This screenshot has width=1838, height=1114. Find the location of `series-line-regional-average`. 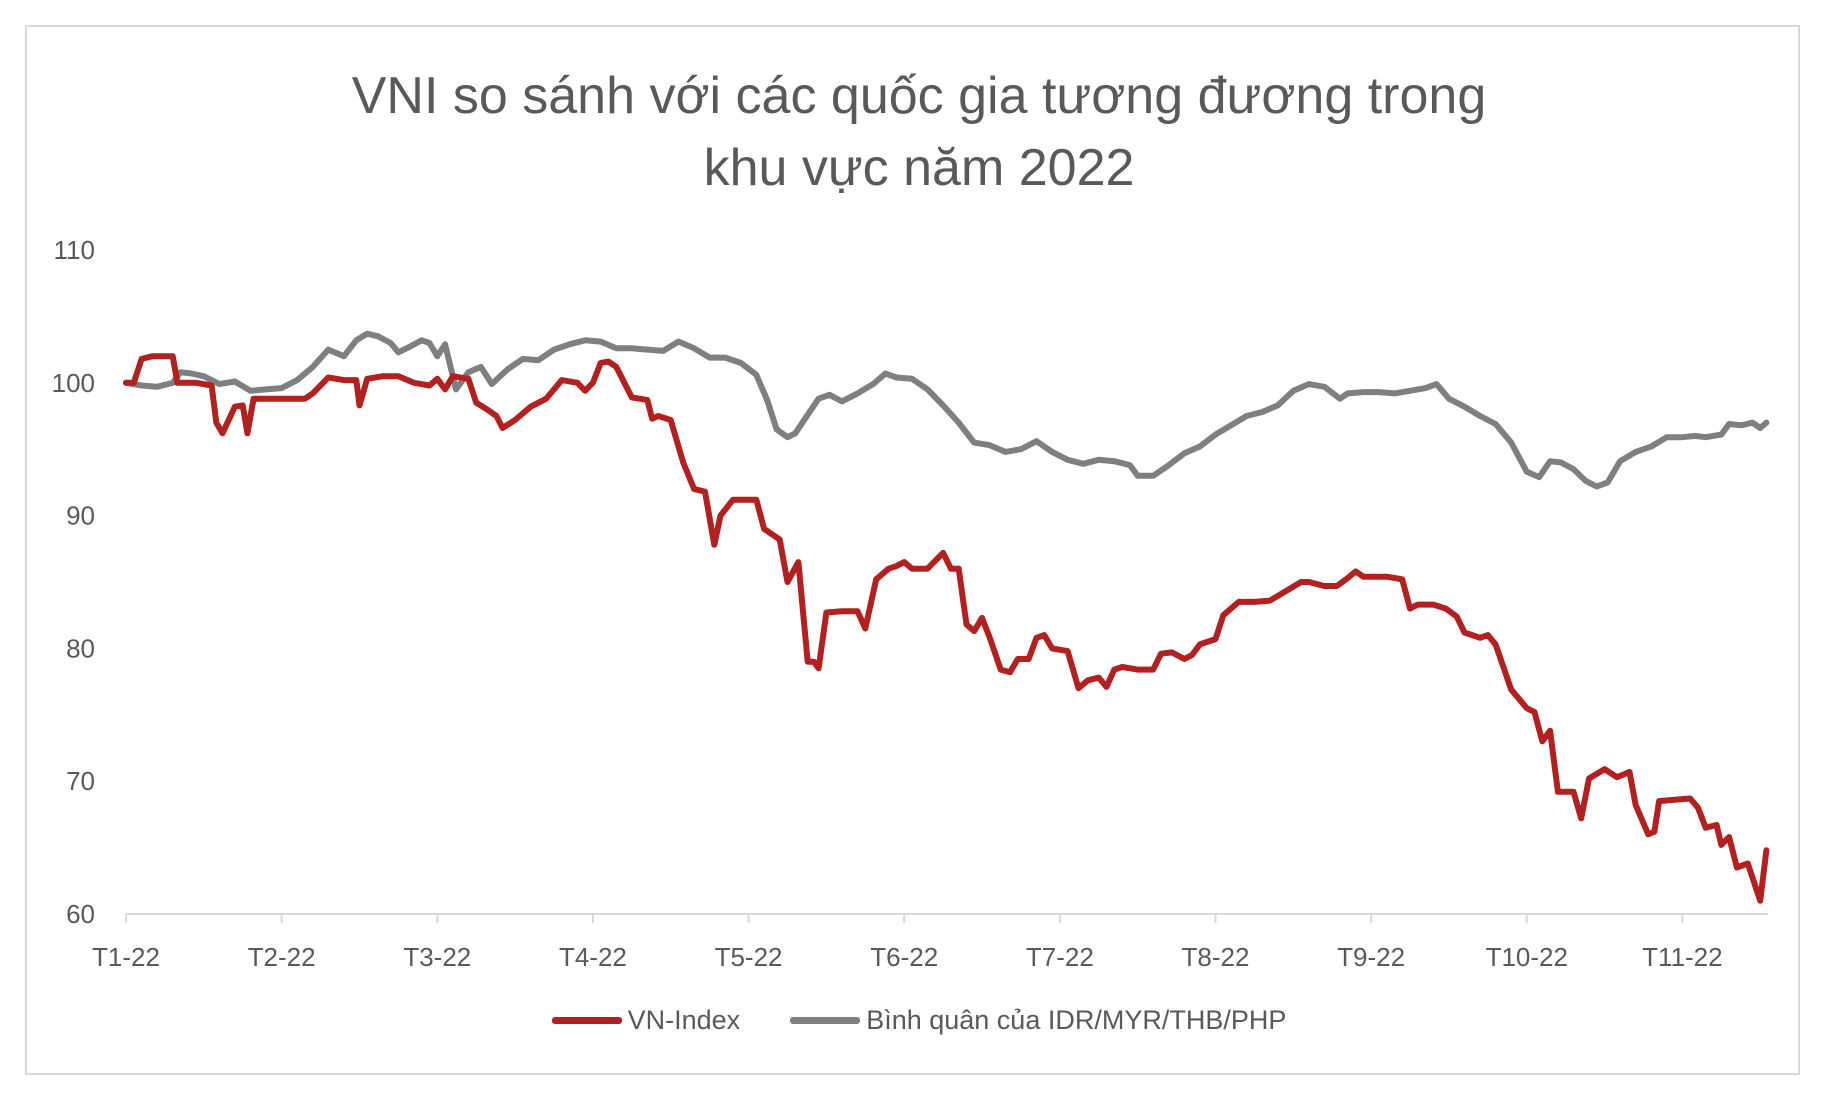

series-line-regional-average is located at coordinates (946, 410).